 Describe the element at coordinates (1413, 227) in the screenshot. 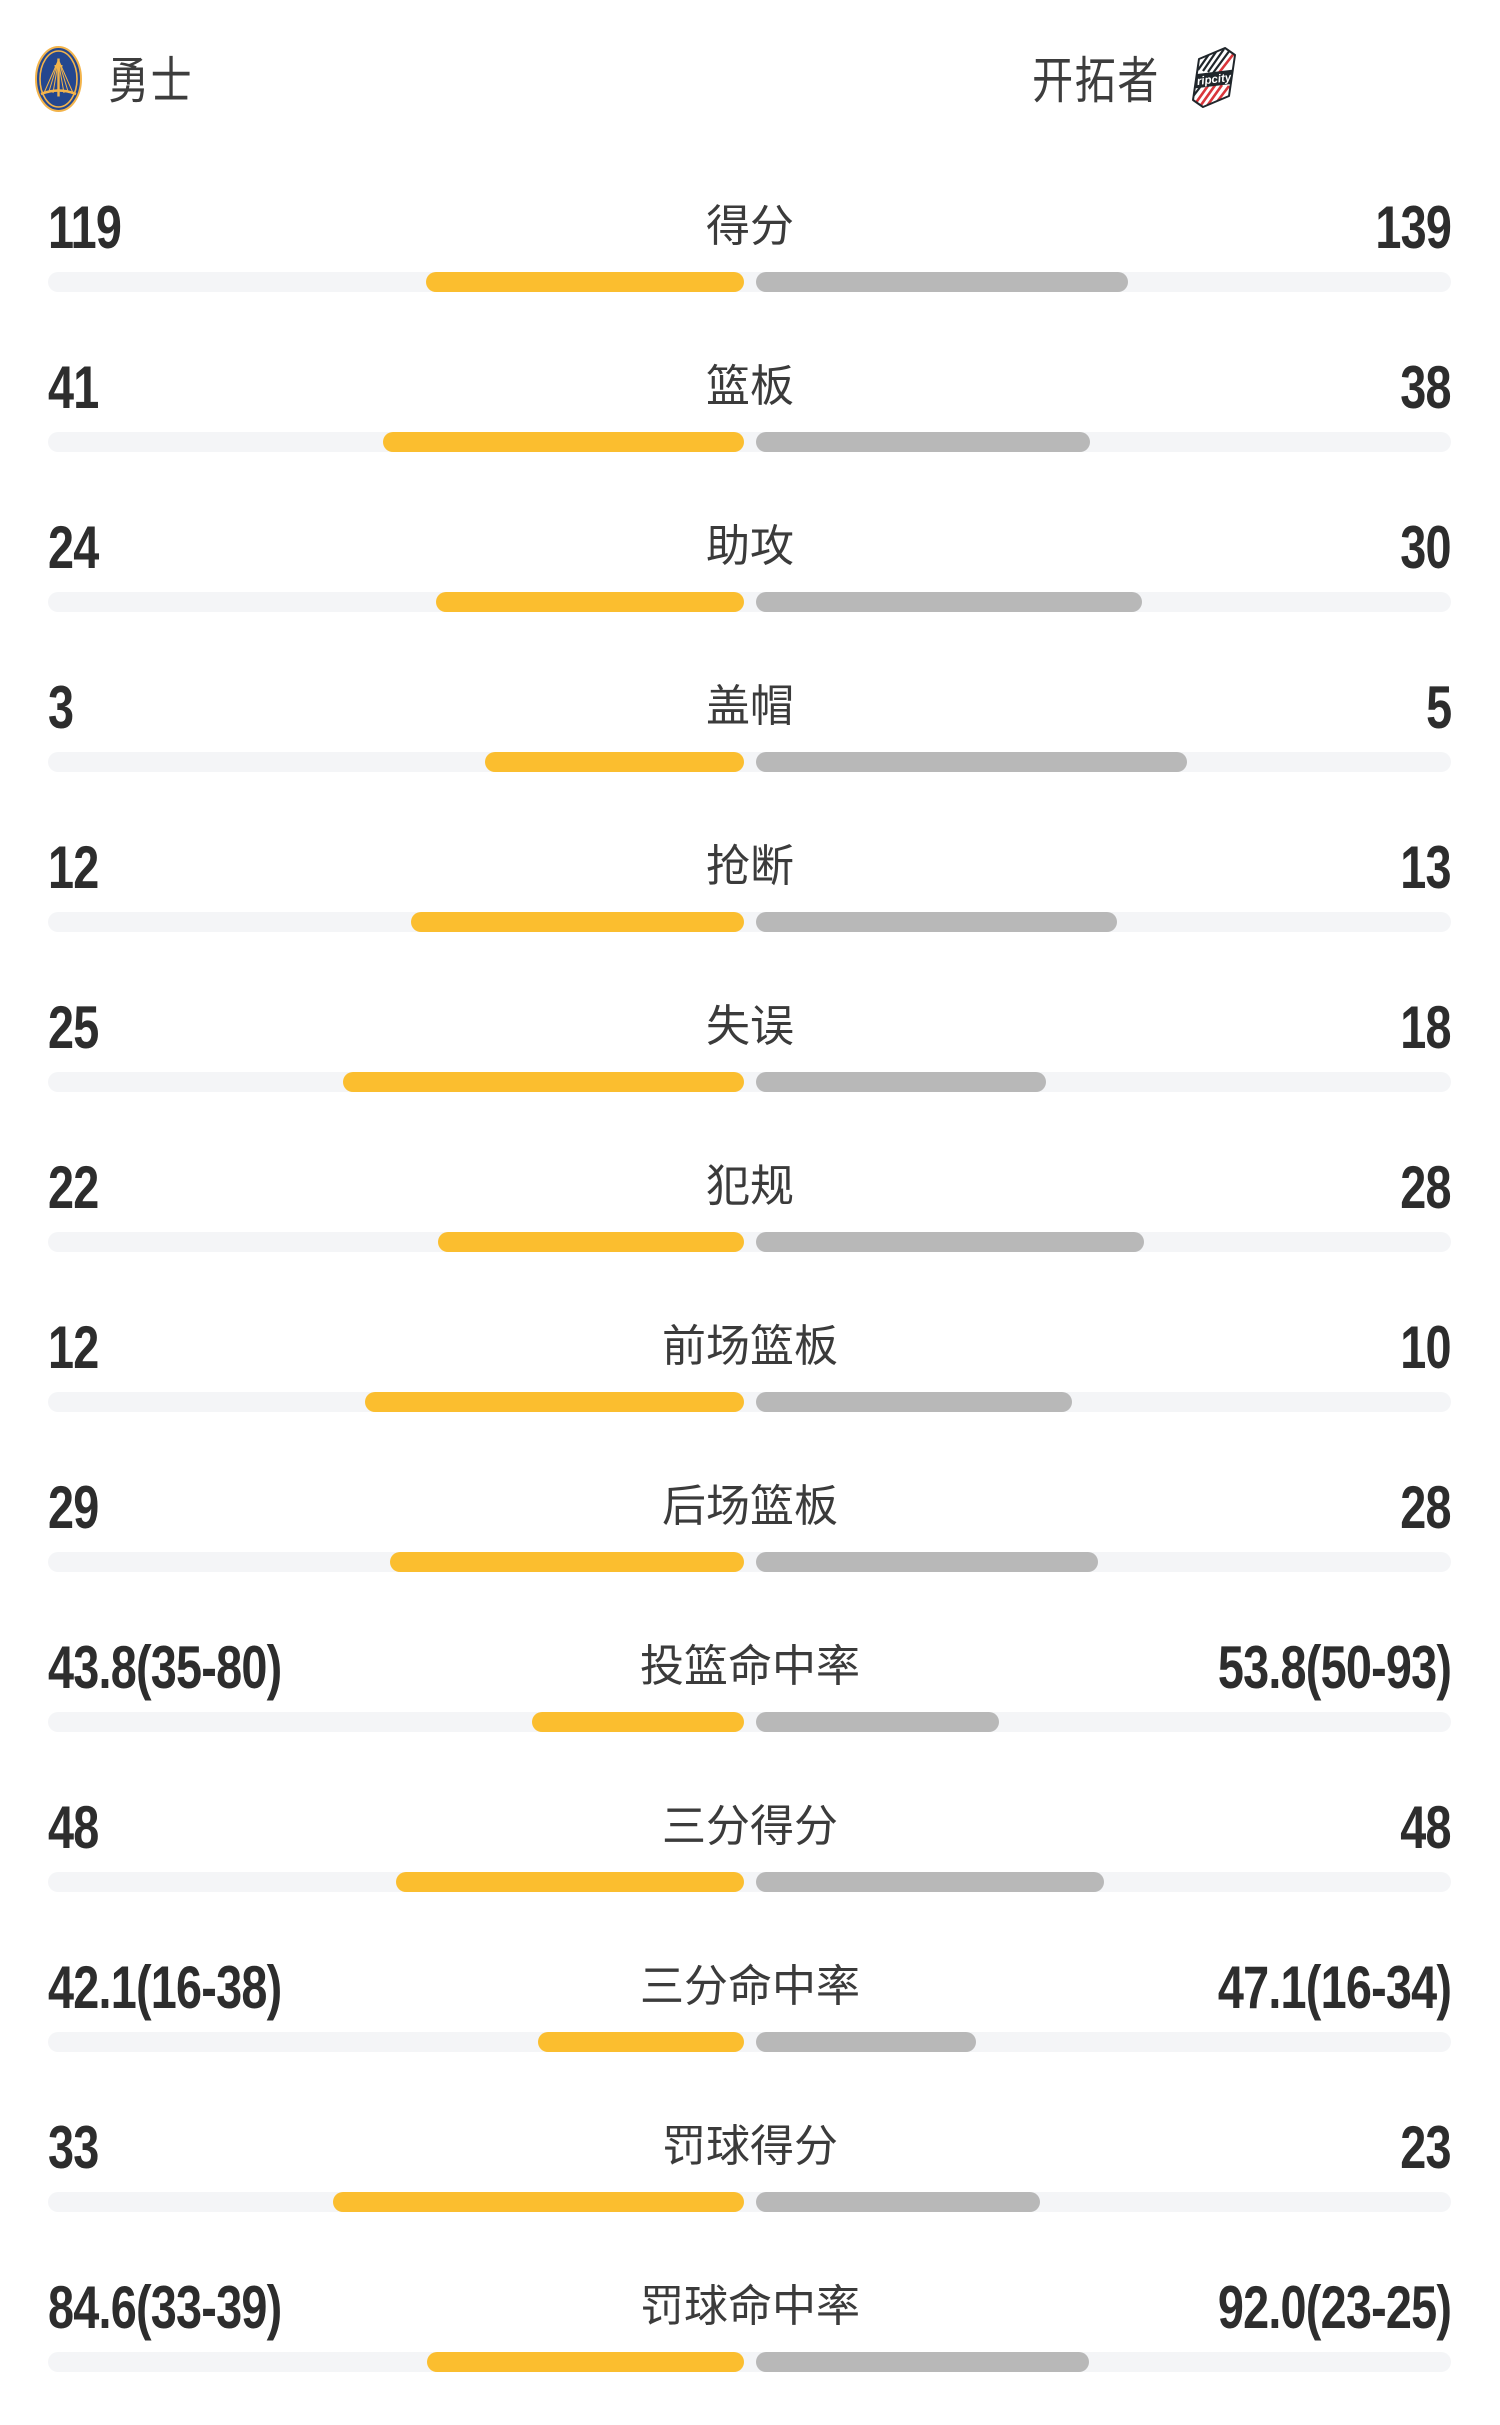

I see `stat-away-value: 139` at that location.